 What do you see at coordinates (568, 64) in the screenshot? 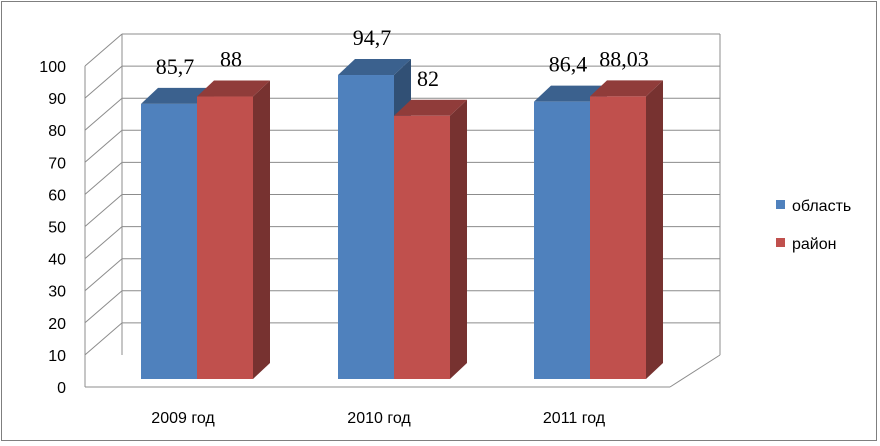
I see `data-label: 86,4` at bounding box center [568, 64].